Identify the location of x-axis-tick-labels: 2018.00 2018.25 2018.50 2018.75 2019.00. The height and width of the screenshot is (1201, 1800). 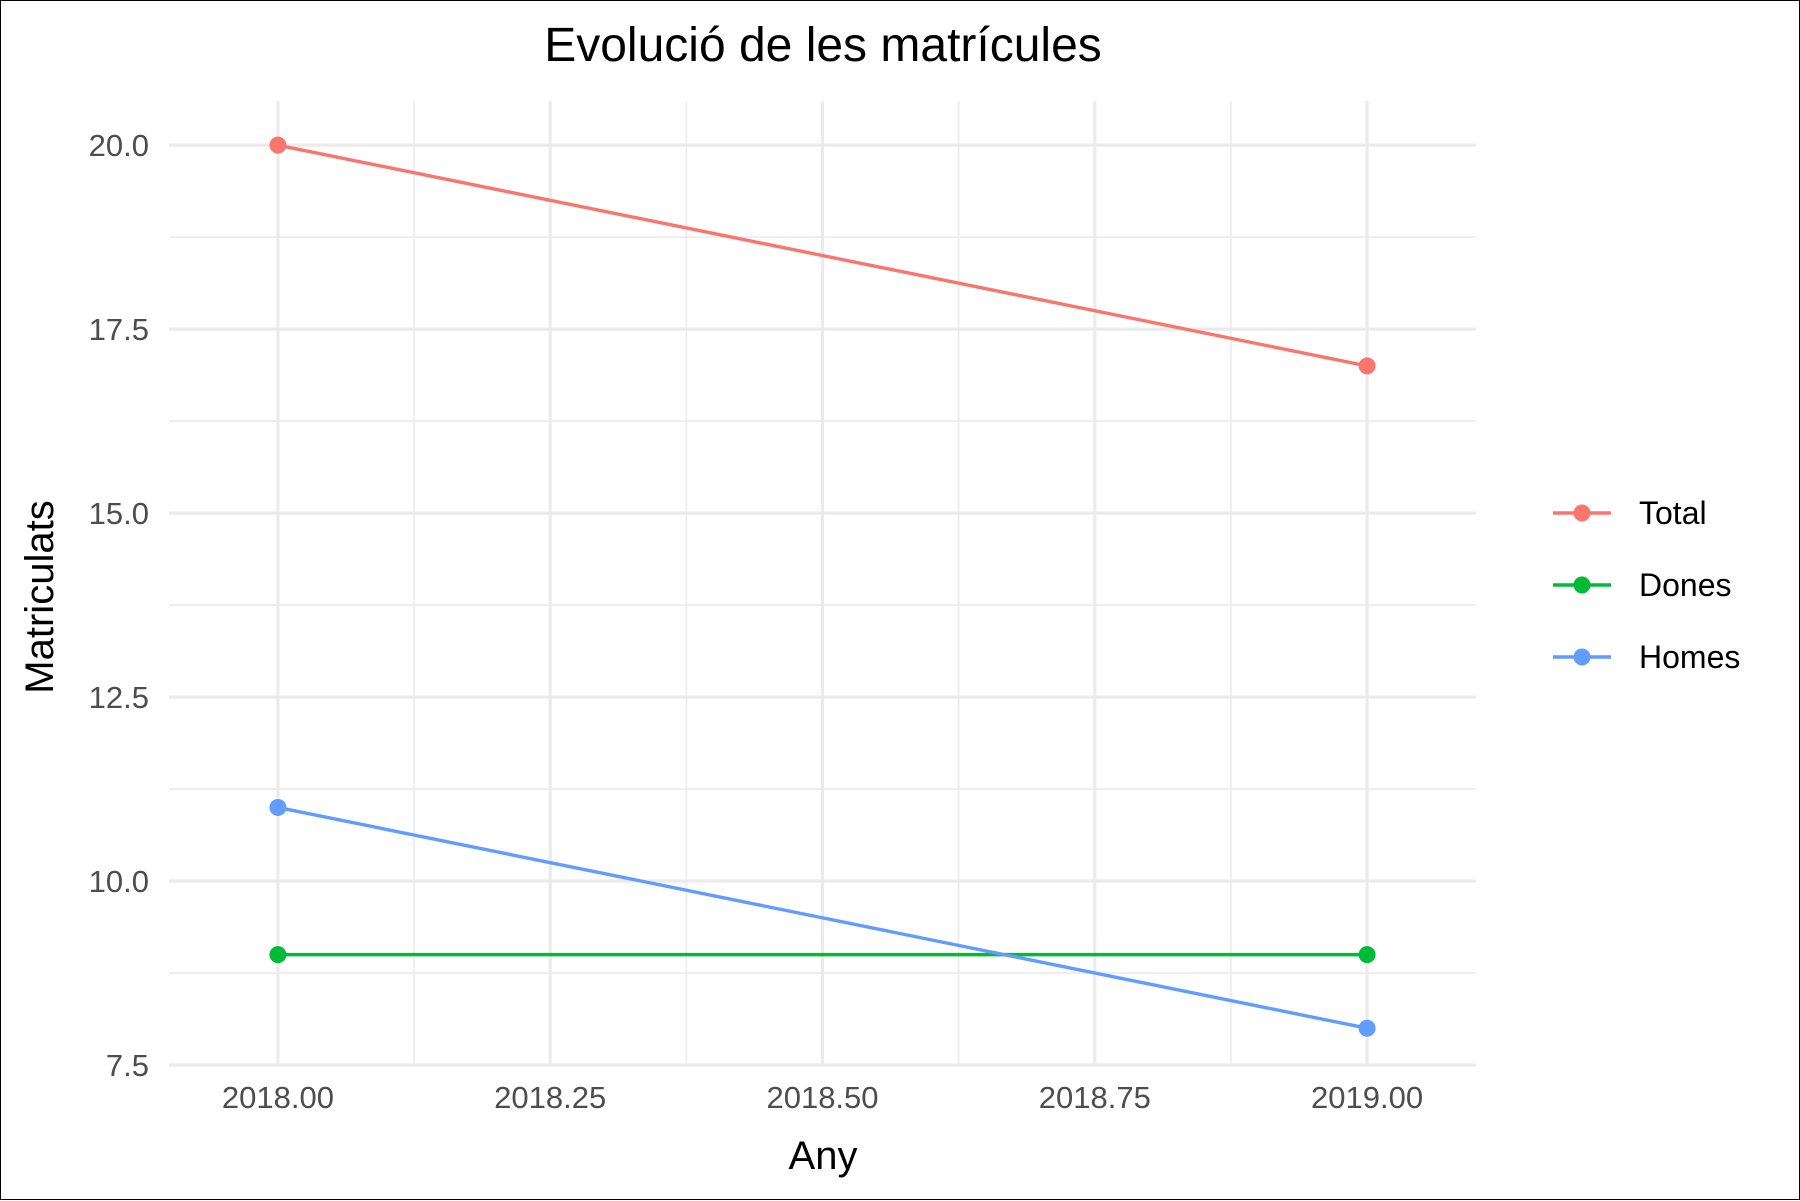
(822, 1097).